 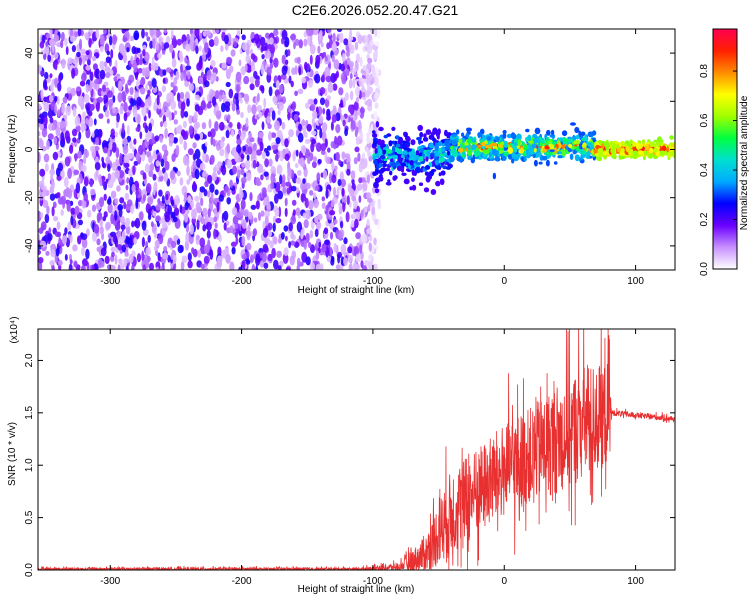 What do you see at coordinates (14, 329) in the screenshot?
I see `snr-y-multiplier: (x10⁴)` at bounding box center [14, 329].